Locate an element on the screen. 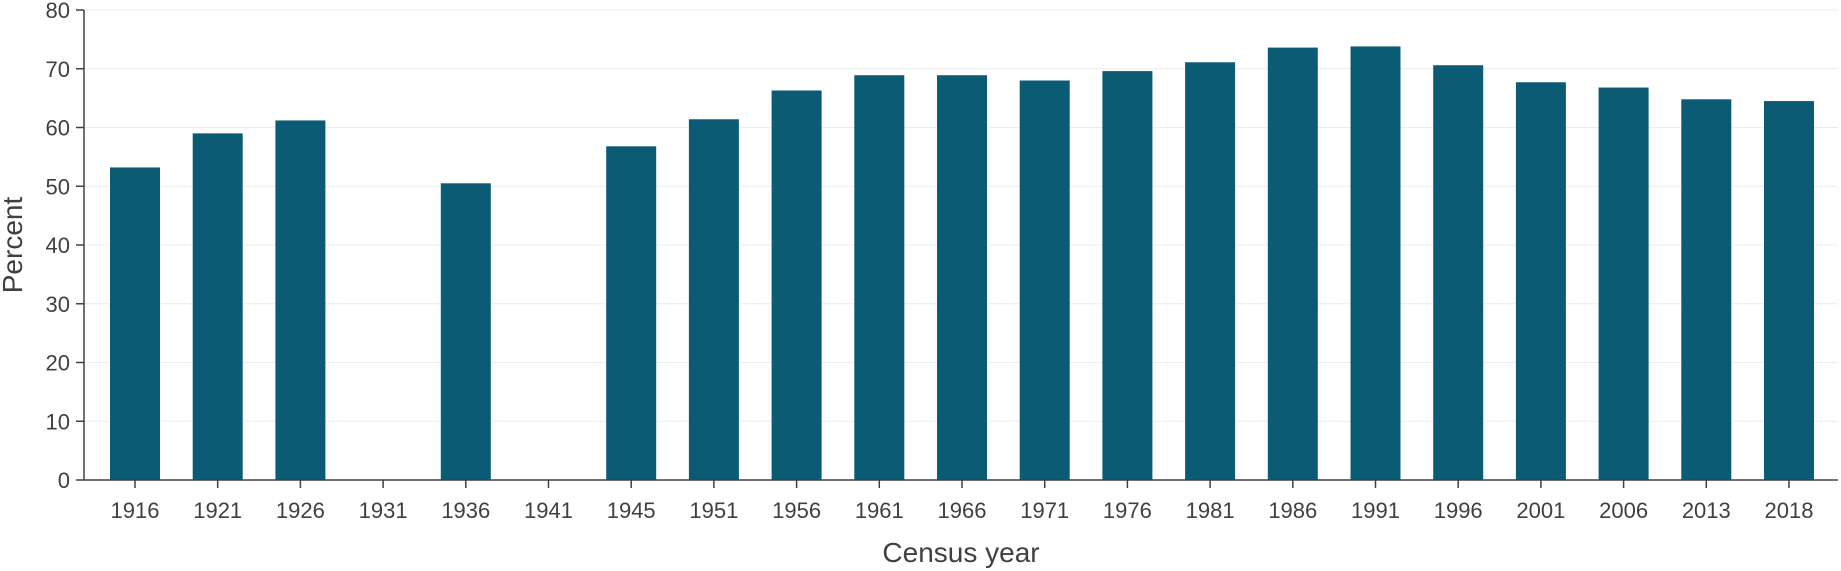  y-tick-label: 50 is located at coordinates (58, 186).